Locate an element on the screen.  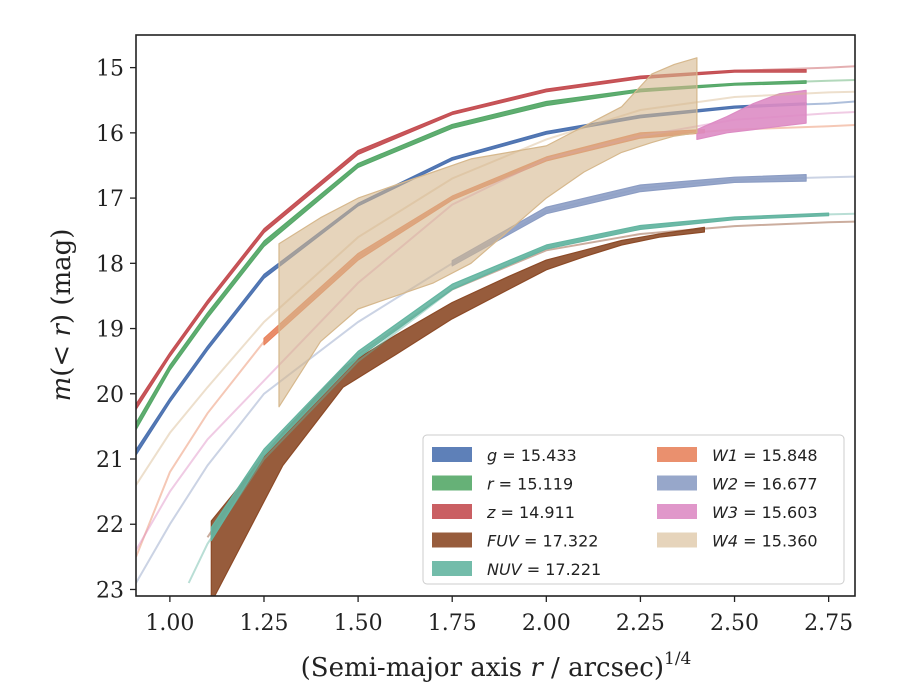
y-axis-title: m(< r) (mag) is located at coordinates (62, 315).